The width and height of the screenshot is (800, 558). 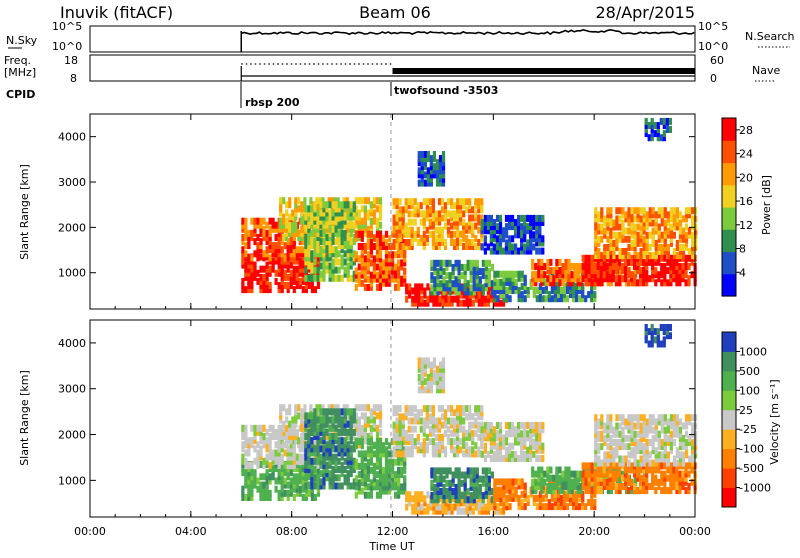 What do you see at coordinates (729, 218) in the screenshot?
I see `colorbar-swatch` at bounding box center [729, 218].